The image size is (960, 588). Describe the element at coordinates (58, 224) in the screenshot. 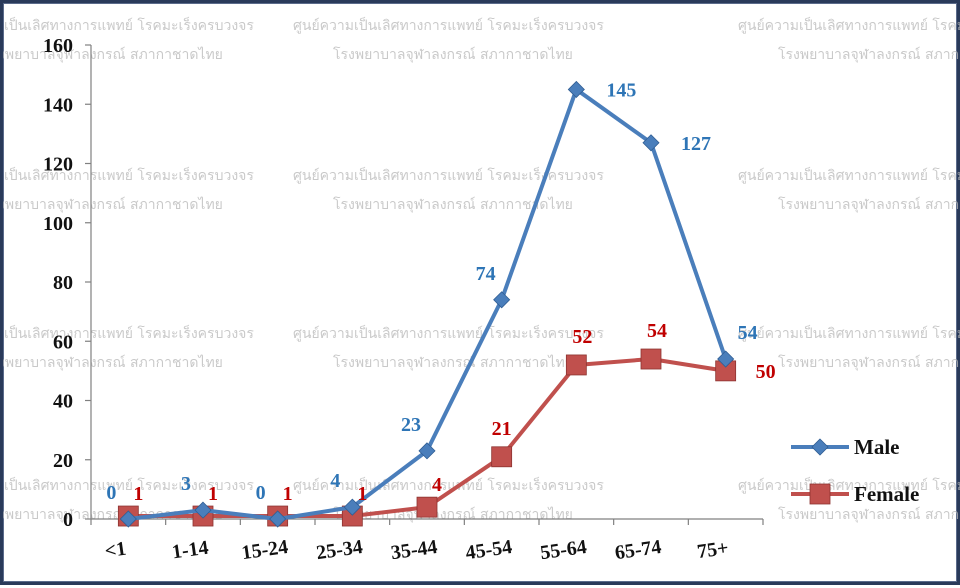

I see `y-tick-label: 100` at that location.